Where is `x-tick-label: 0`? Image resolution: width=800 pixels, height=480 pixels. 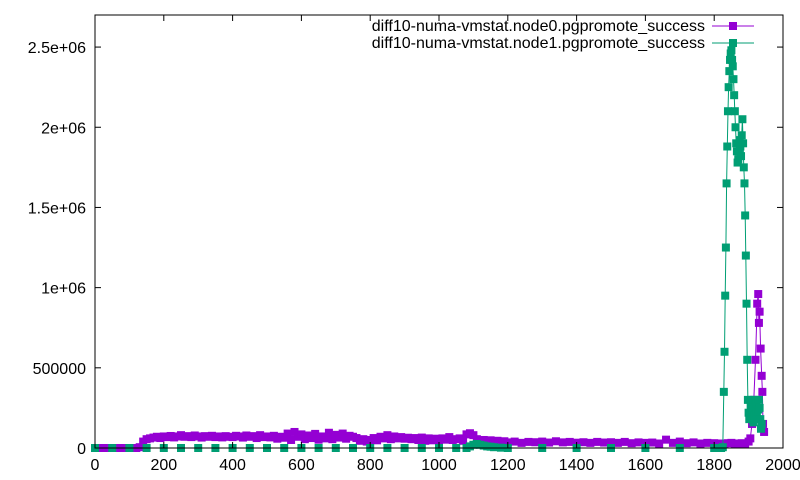
x-tick-label: 0 is located at coordinates (95, 465).